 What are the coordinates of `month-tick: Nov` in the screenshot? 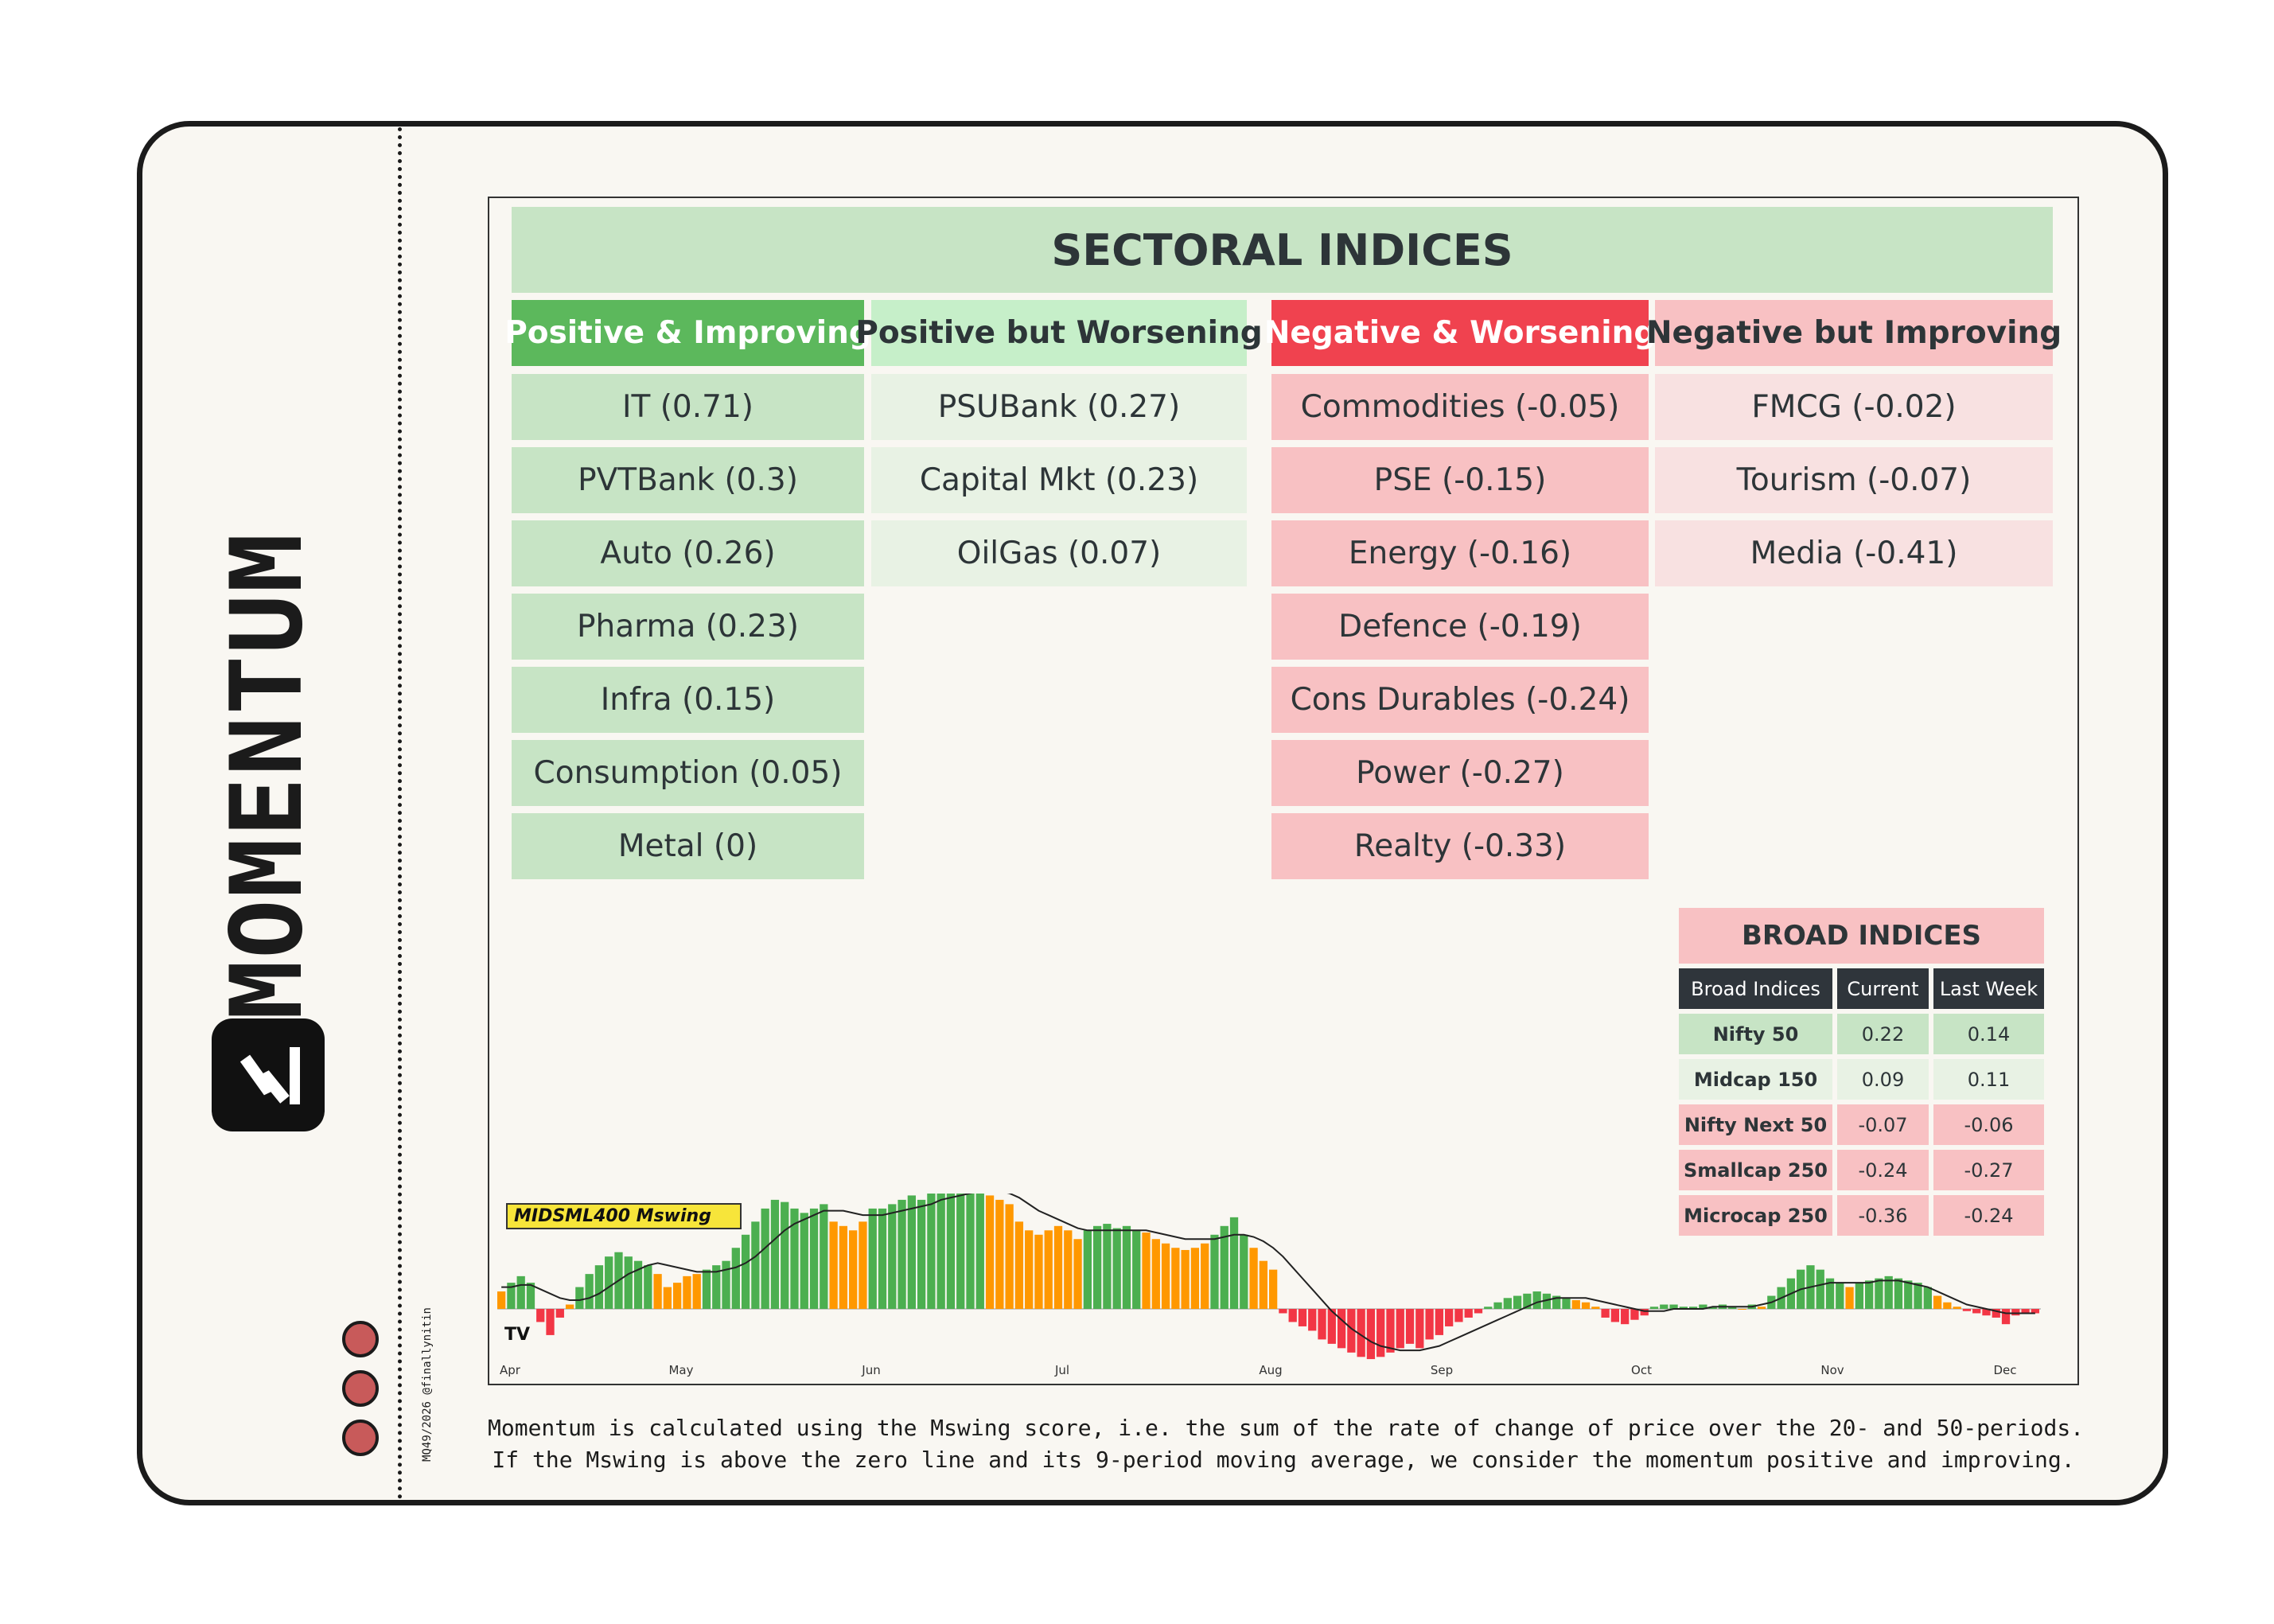 It's located at (1832, 1370).